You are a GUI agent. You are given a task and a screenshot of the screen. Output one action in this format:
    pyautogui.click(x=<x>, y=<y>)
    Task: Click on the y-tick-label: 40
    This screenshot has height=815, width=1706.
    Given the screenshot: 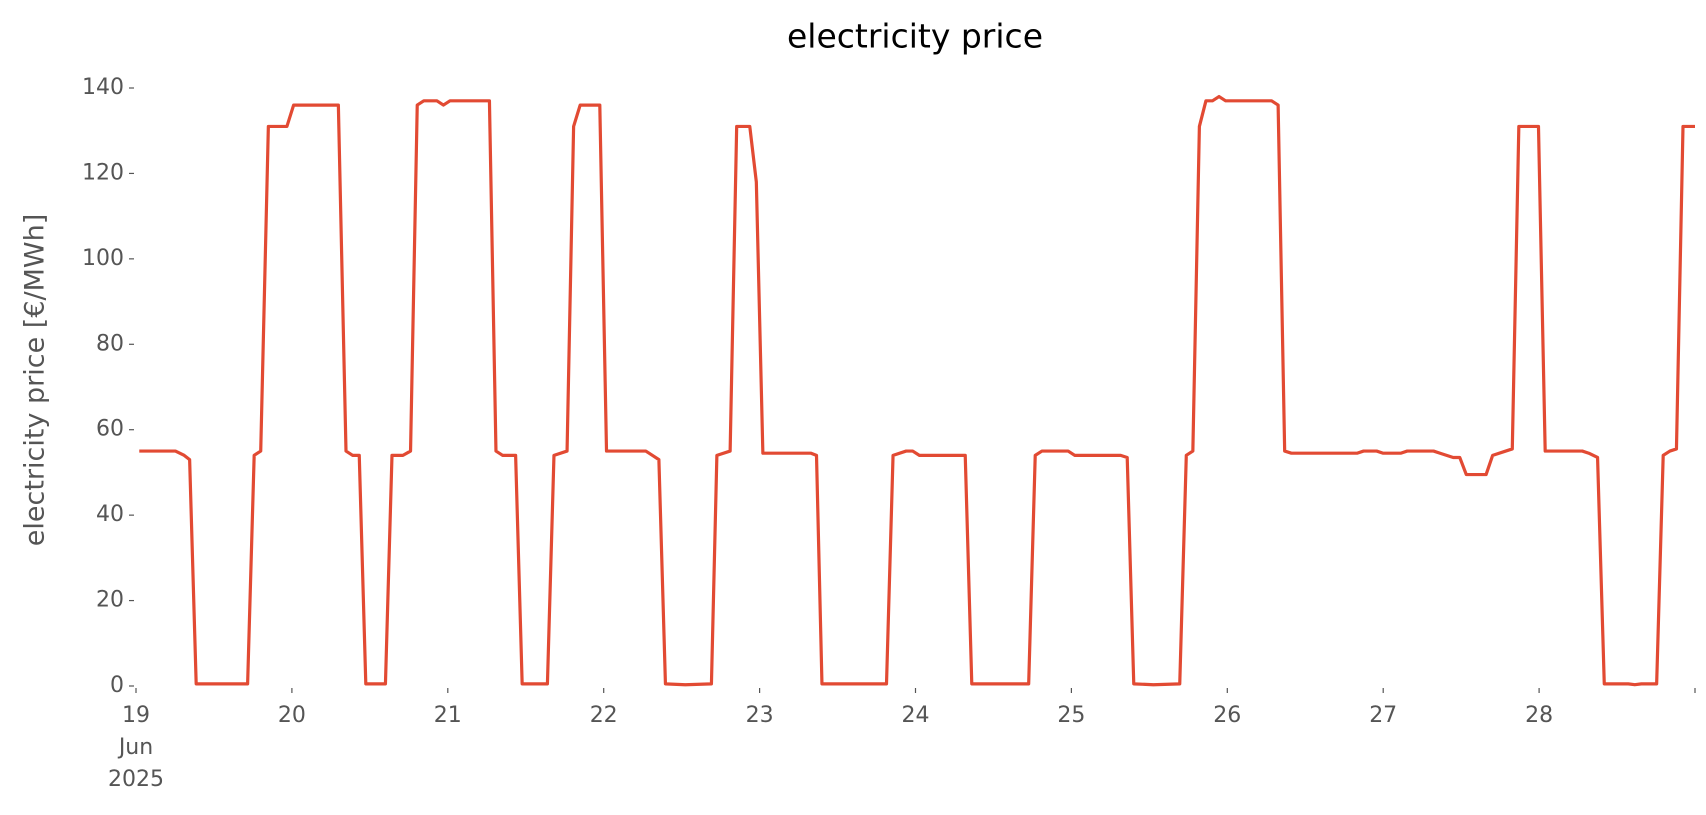 What is the action you would take?
    pyautogui.click(x=110, y=514)
    